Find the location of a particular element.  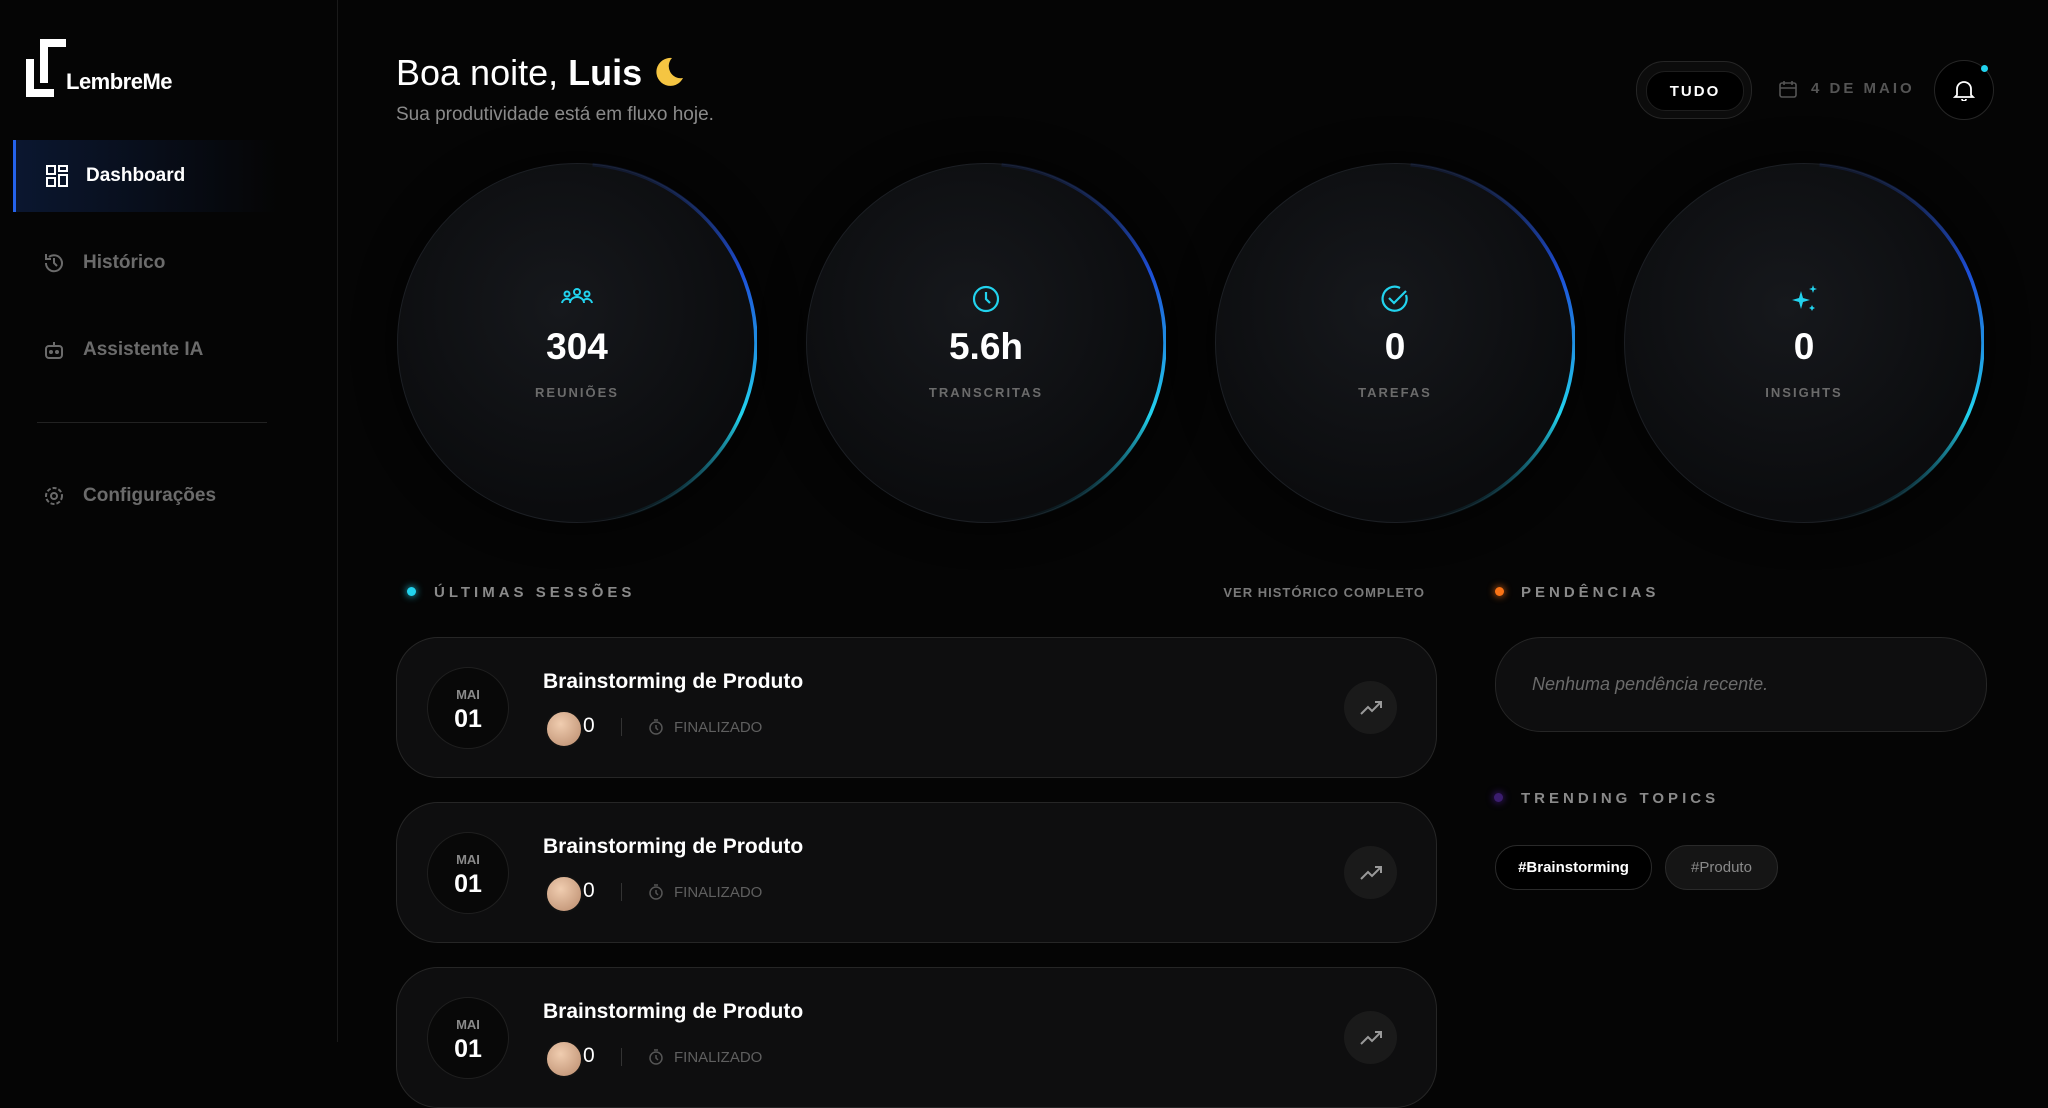

nav-label: Assistente IA is located at coordinates (143, 349).